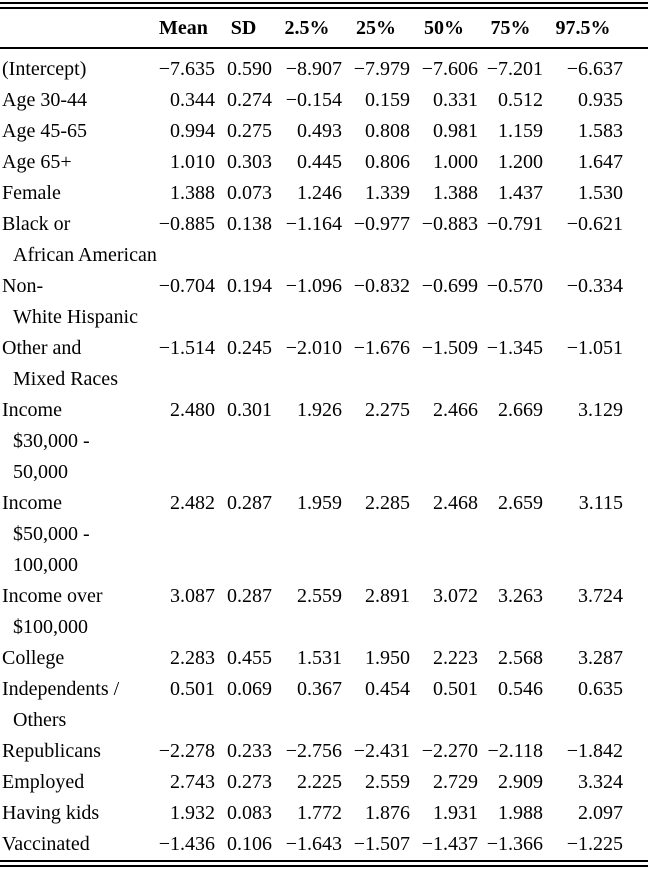 This screenshot has width=648, height=875. I want to click on cell-50: 2.729, so click(455, 782).